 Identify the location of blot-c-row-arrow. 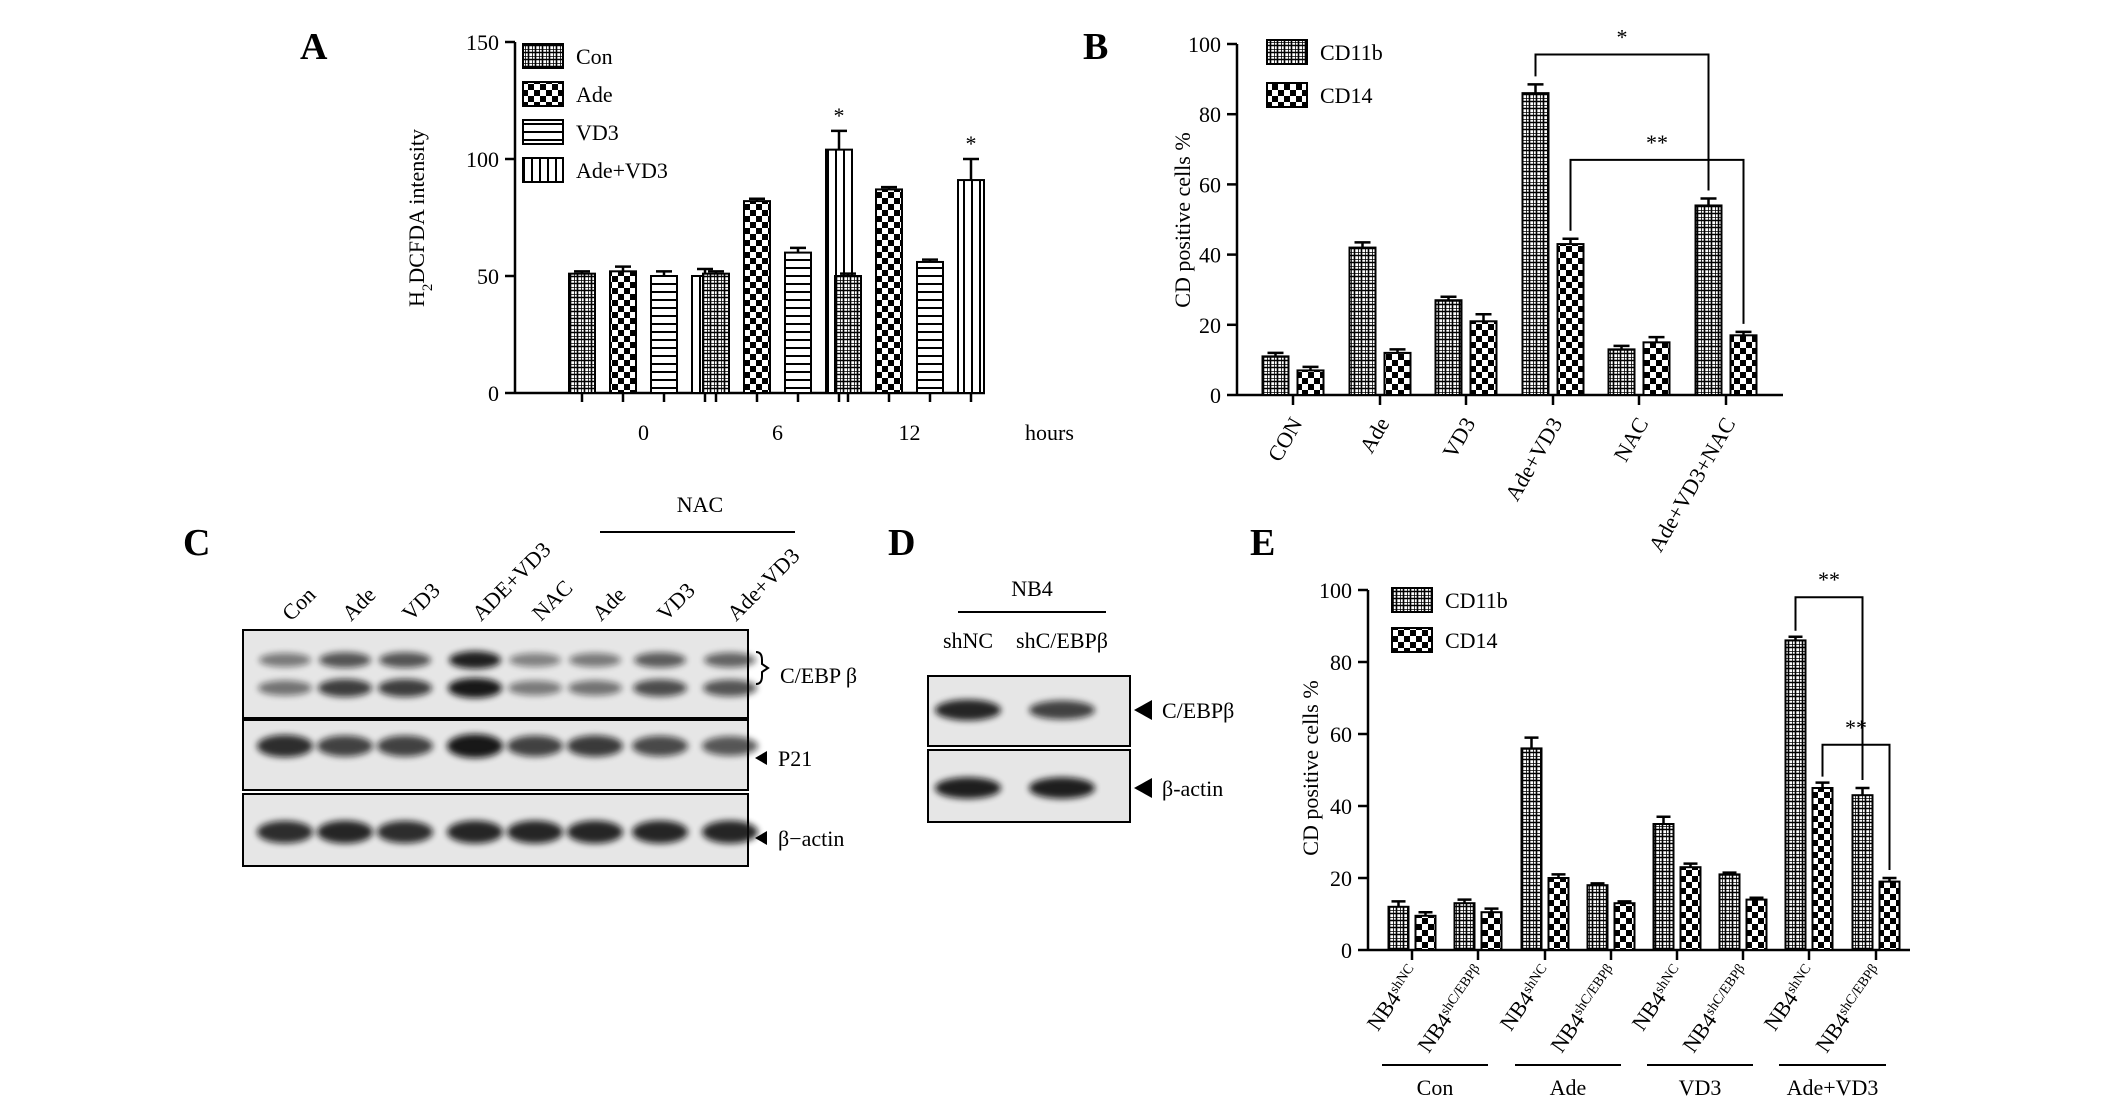
(761, 838).